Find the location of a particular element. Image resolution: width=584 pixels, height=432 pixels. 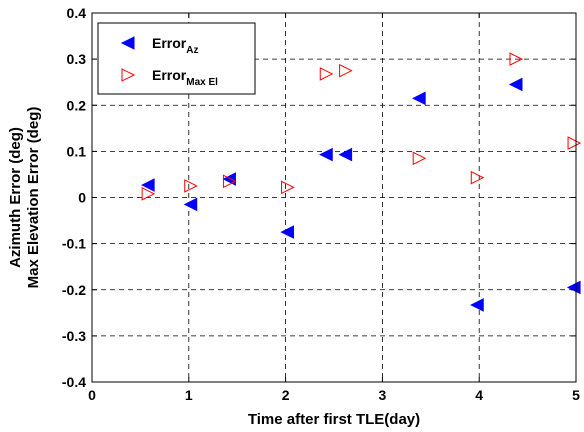

x-tick-label: 1 is located at coordinates (189, 395).